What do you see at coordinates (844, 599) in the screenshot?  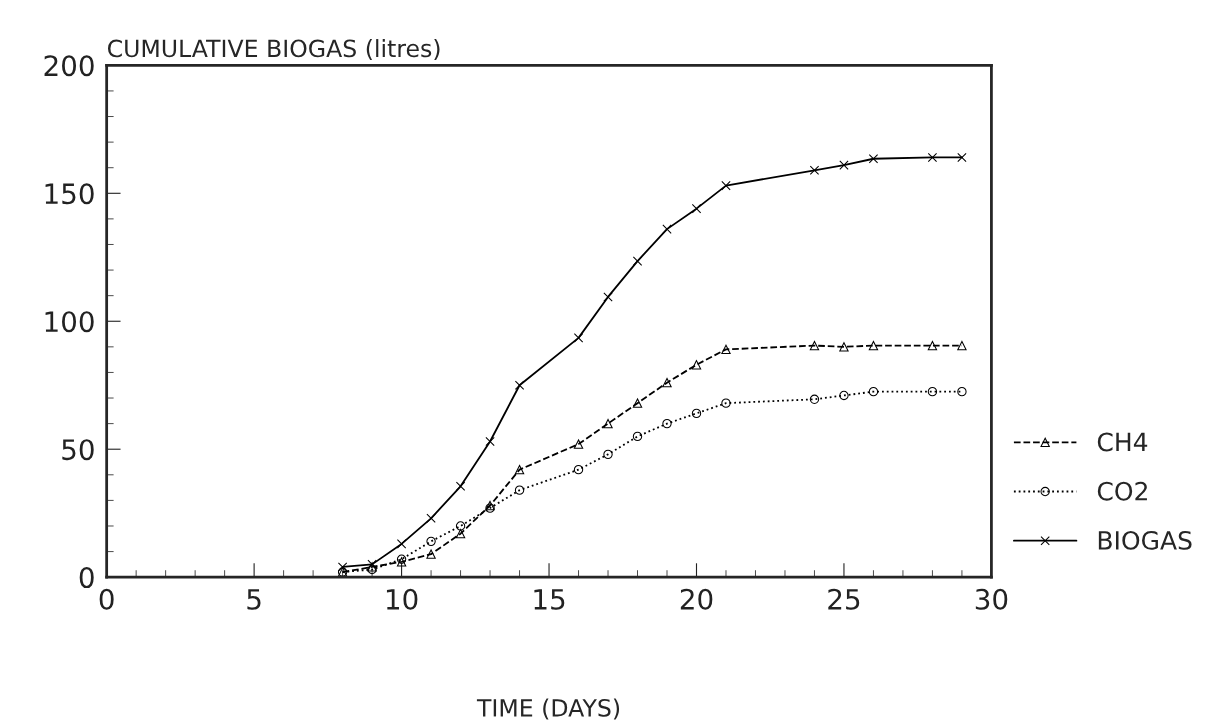 I see `x-tick-label: 25` at bounding box center [844, 599].